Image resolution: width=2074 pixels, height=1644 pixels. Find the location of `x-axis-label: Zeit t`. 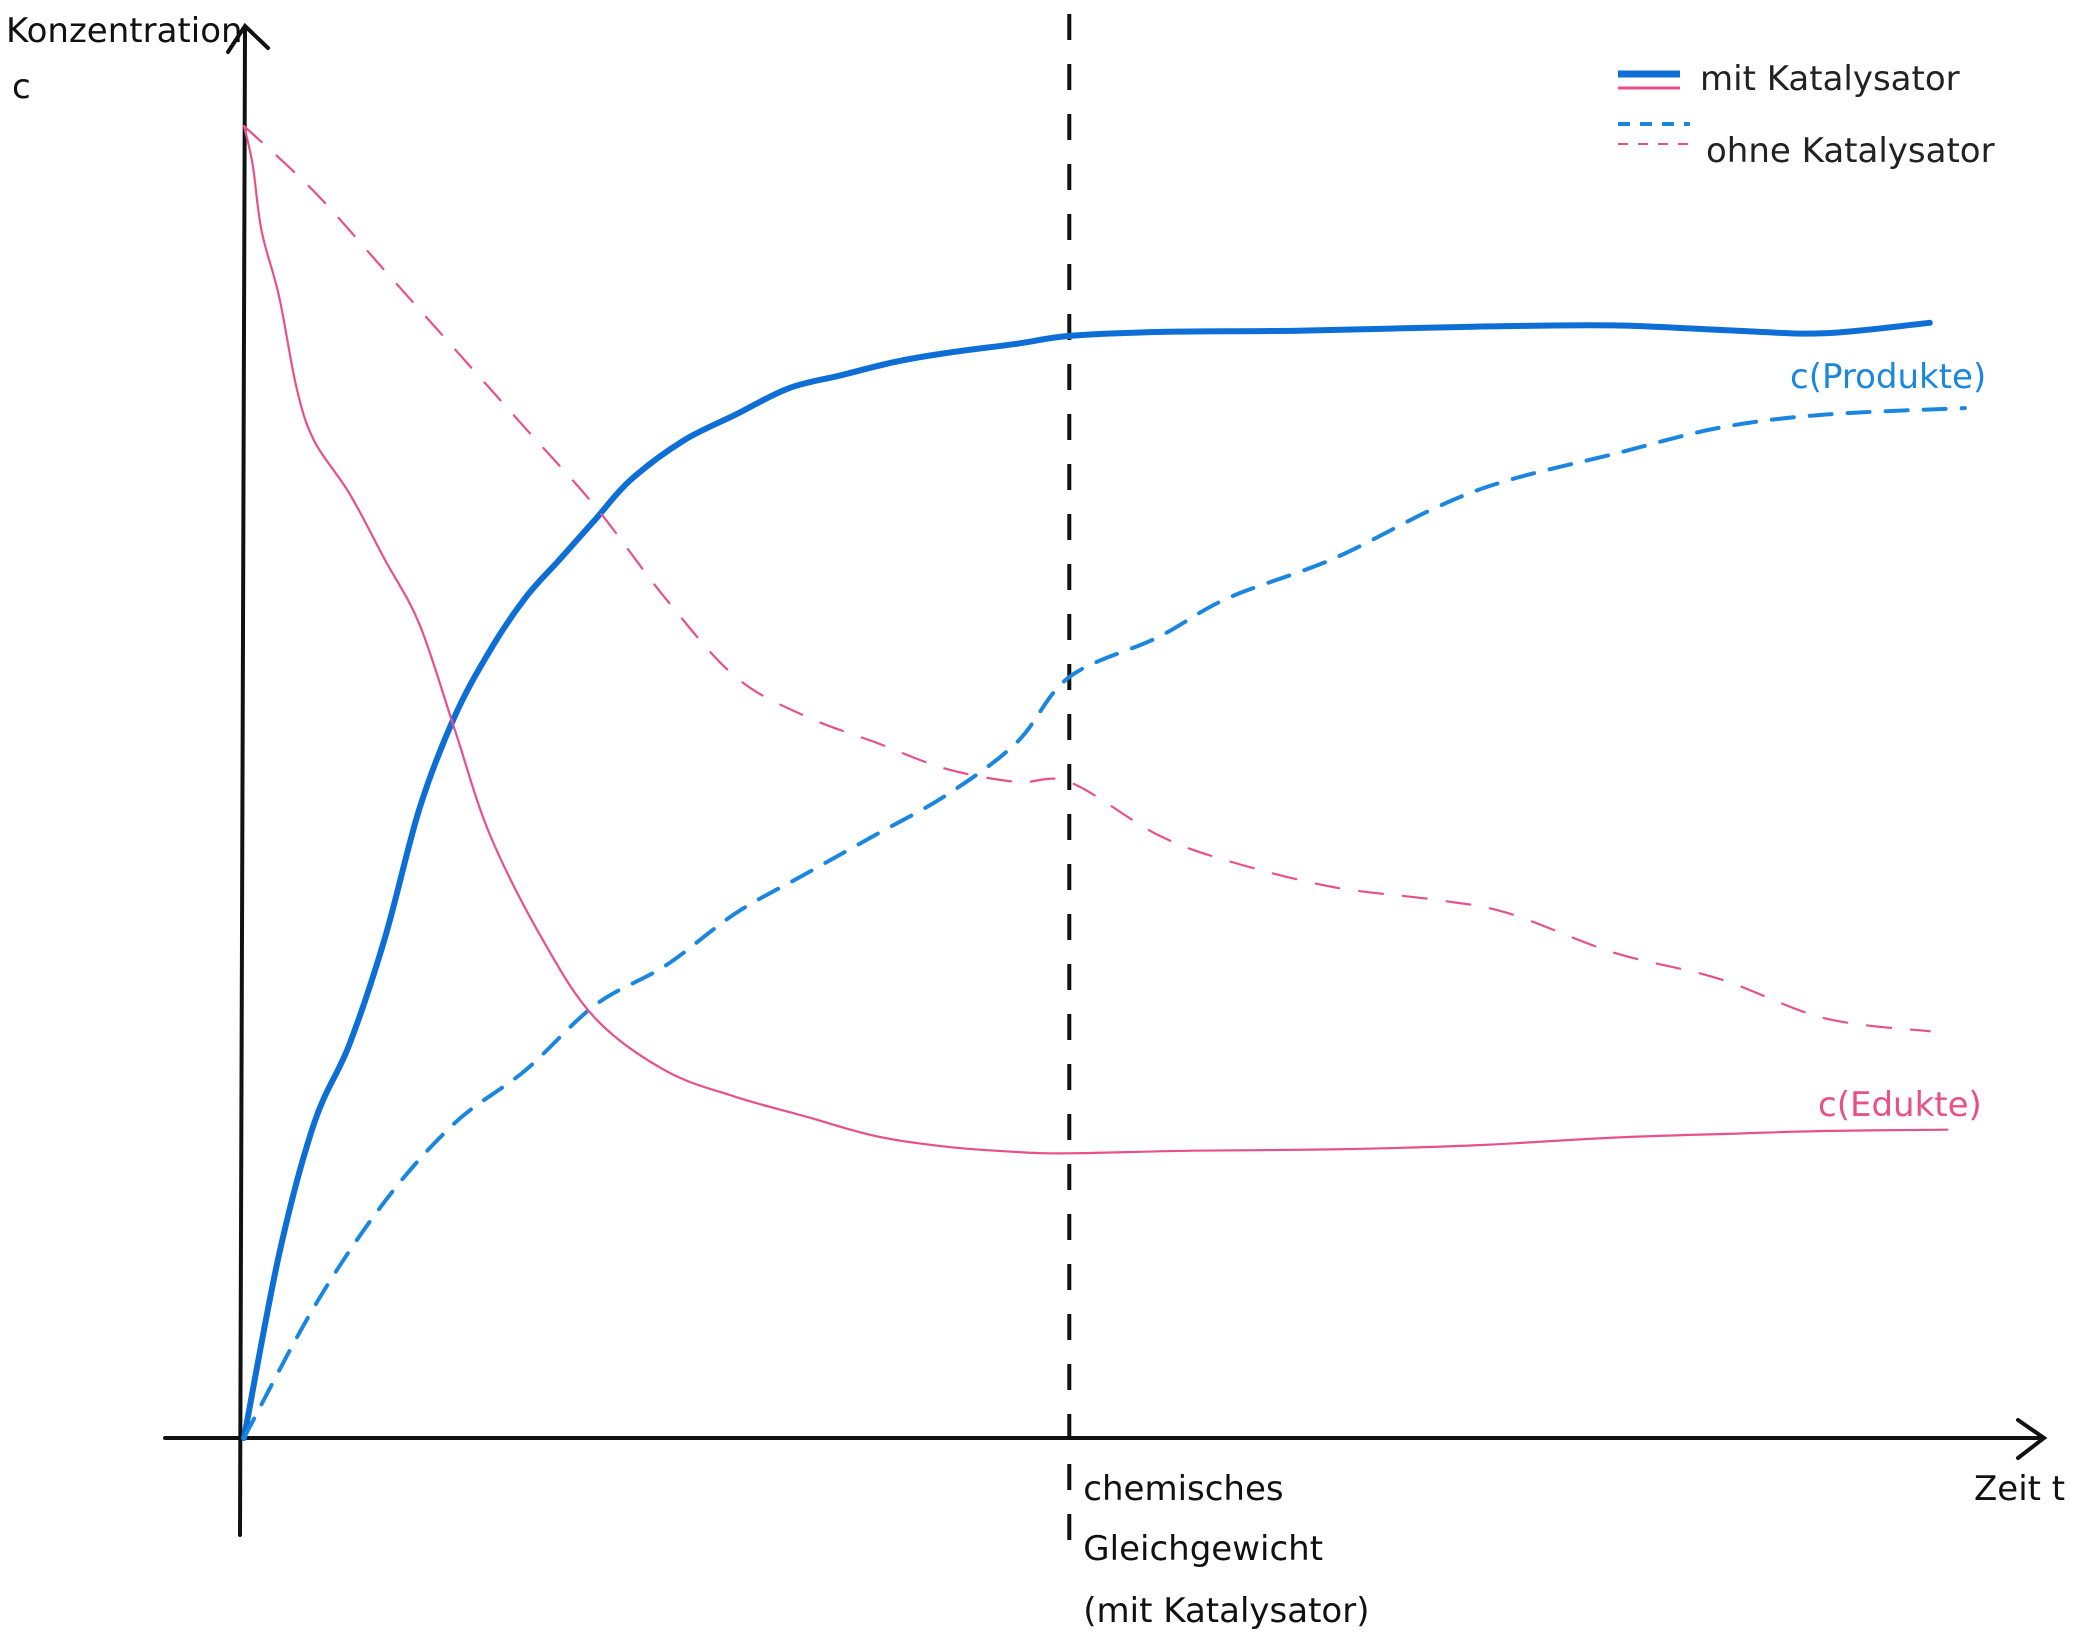

x-axis-label: Zeit t is located at coordinates (2019, 1489).